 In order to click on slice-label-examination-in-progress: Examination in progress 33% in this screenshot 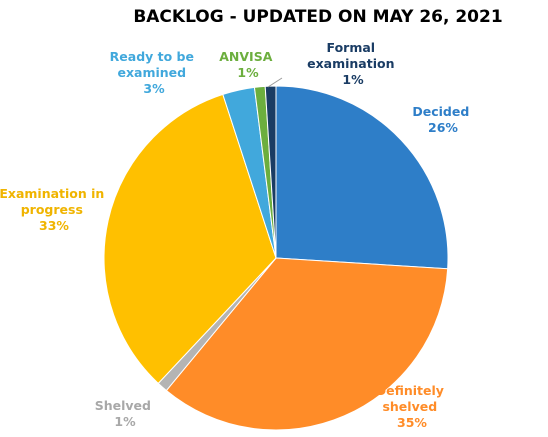, I will do `click(54, 209)`.